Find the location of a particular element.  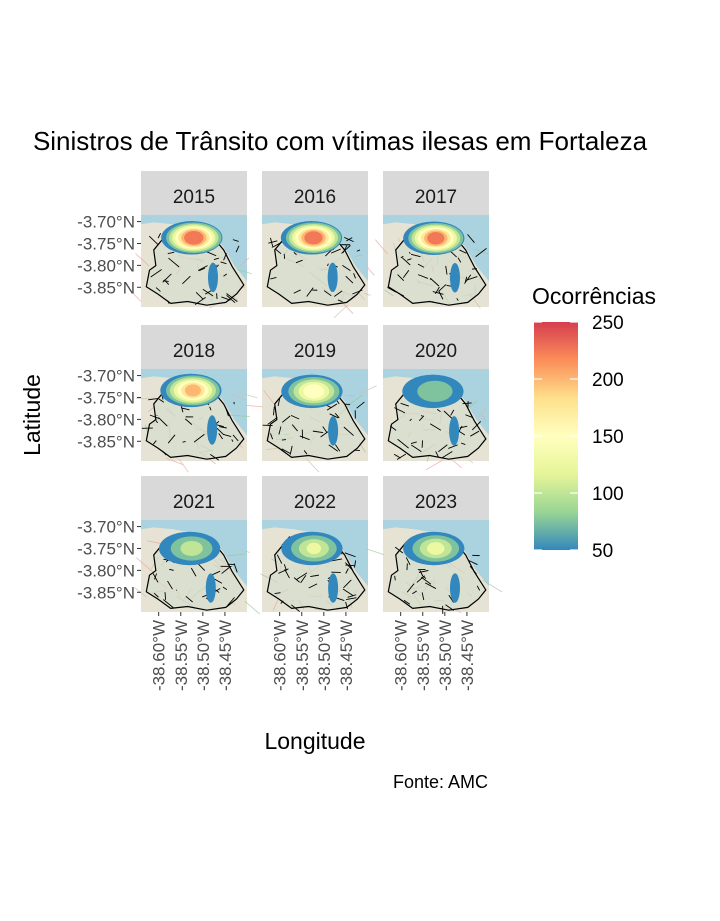

legend-break-label: 200 is located at coordinates (608, 380).